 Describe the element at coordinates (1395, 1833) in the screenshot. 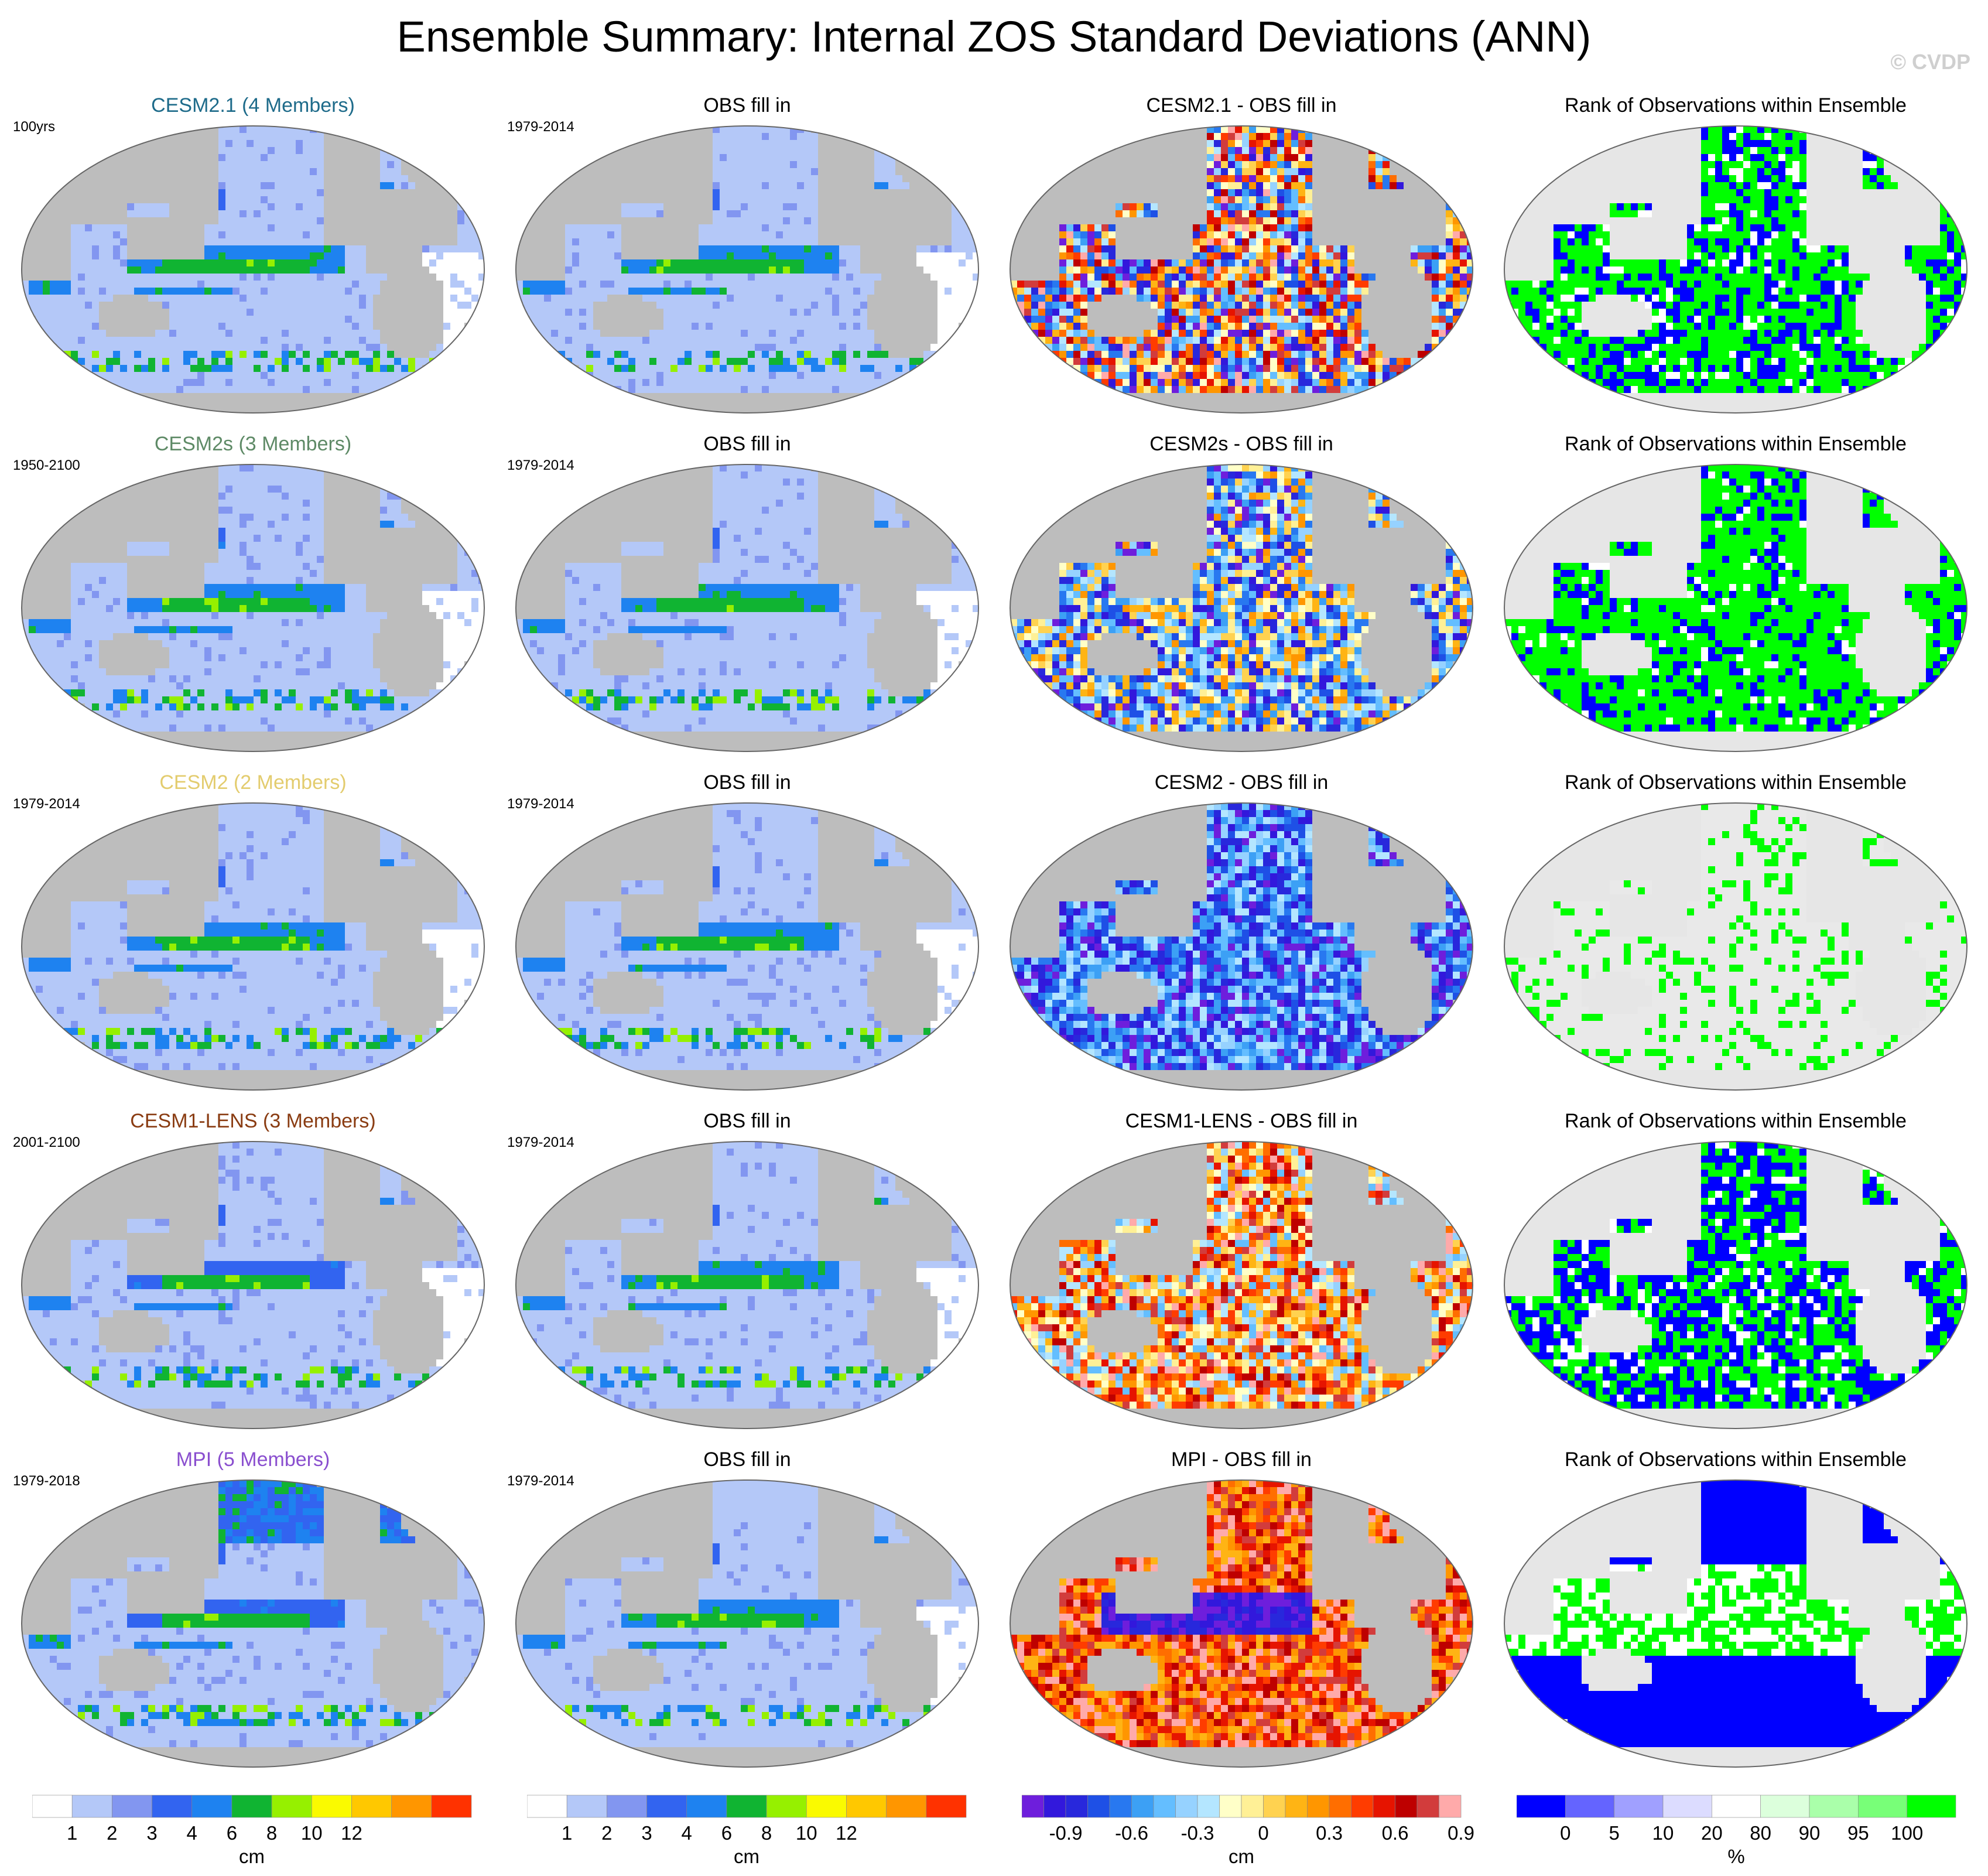

I see `colorbar-tick-label: 0.6` at that location.